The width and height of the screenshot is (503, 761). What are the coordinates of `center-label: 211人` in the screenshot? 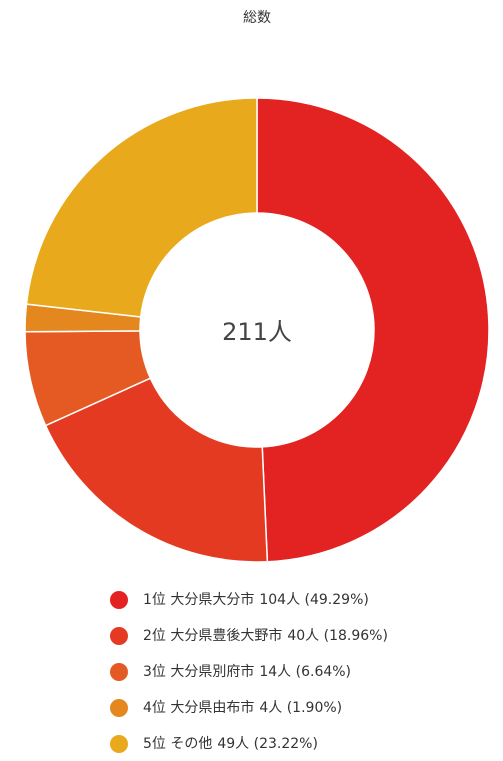 It's located at (257, 332).